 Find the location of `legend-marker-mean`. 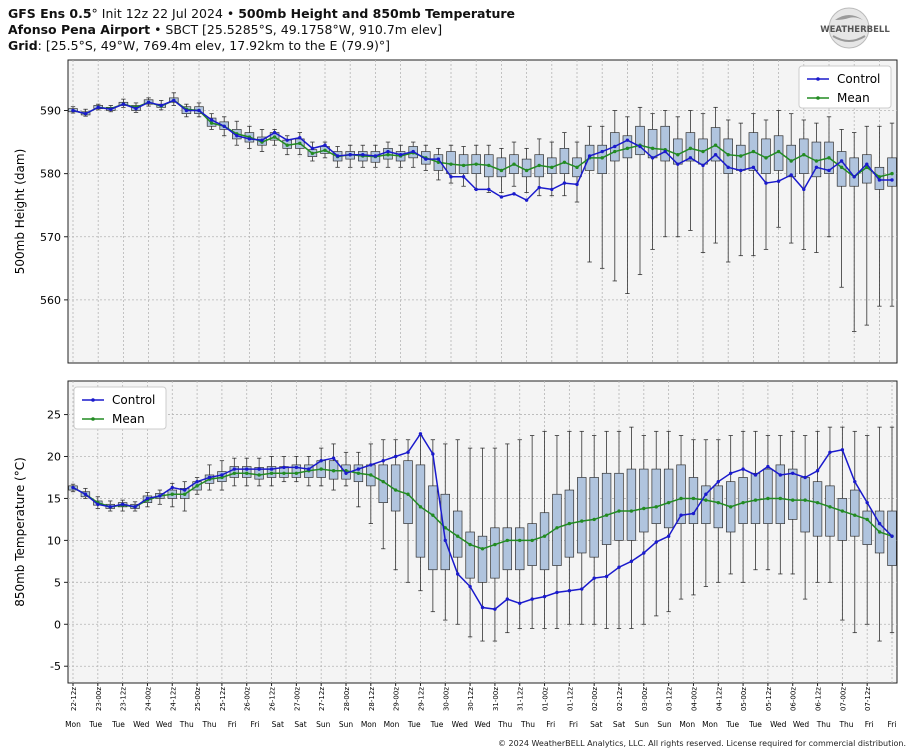

legend-marker-mean is located at coordinates (818, 98).